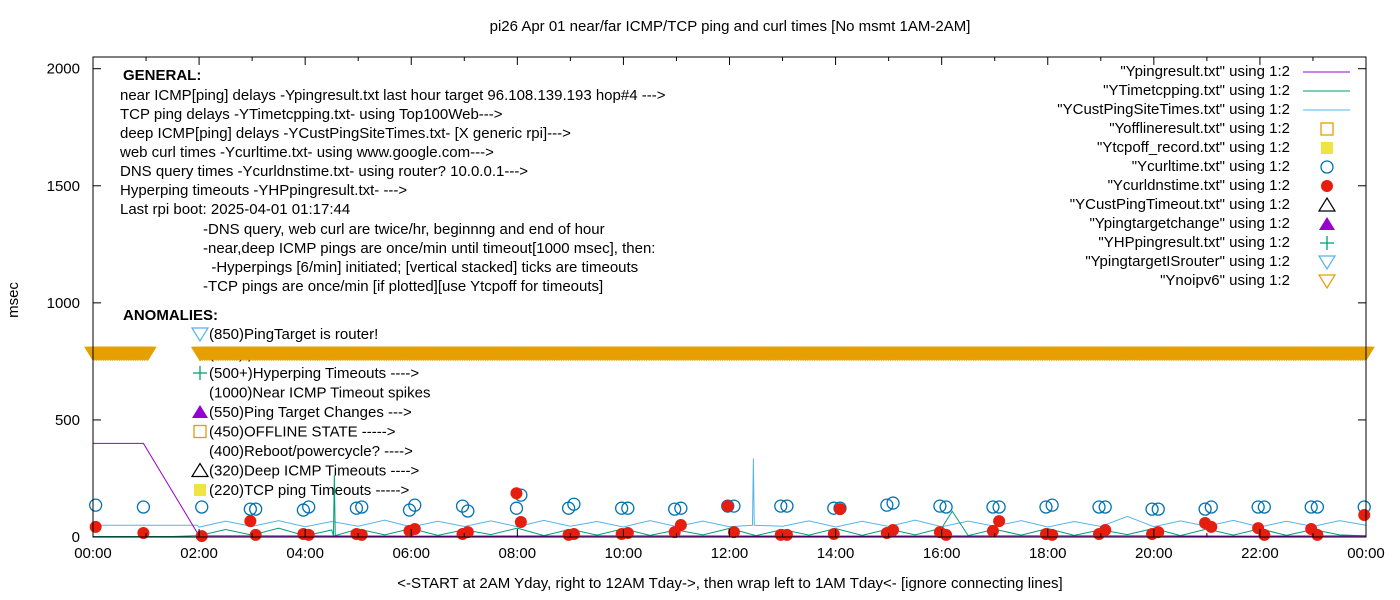 The width and height of the screenshot is (1400, 600). I want to click on legend-label: "YCustPingTimeout.txt" using 1:2, so click(1180, 204).